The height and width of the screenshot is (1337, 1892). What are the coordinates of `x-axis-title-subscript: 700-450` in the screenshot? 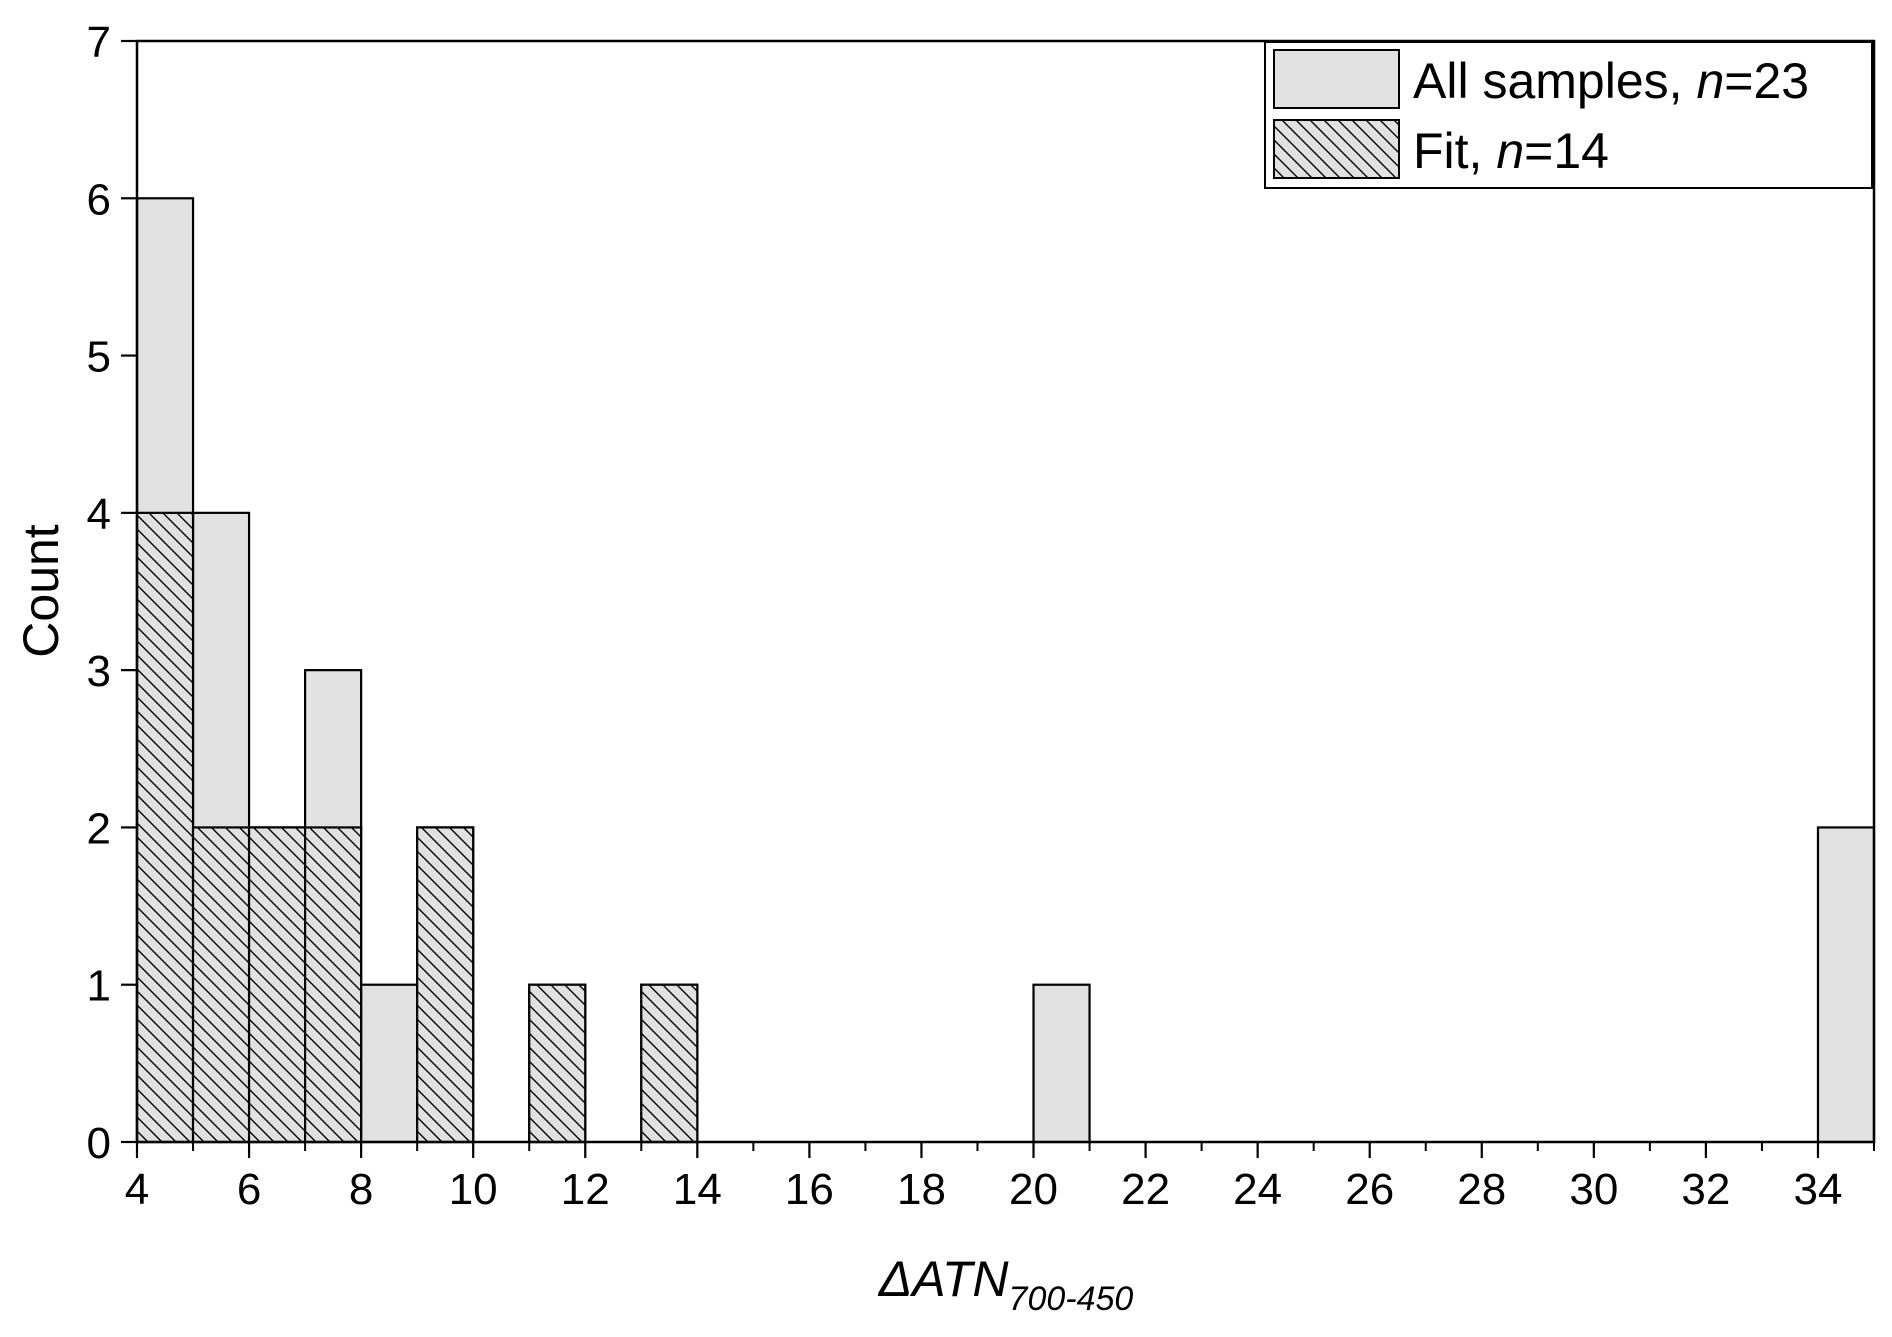 It's located at (1071, 1299).